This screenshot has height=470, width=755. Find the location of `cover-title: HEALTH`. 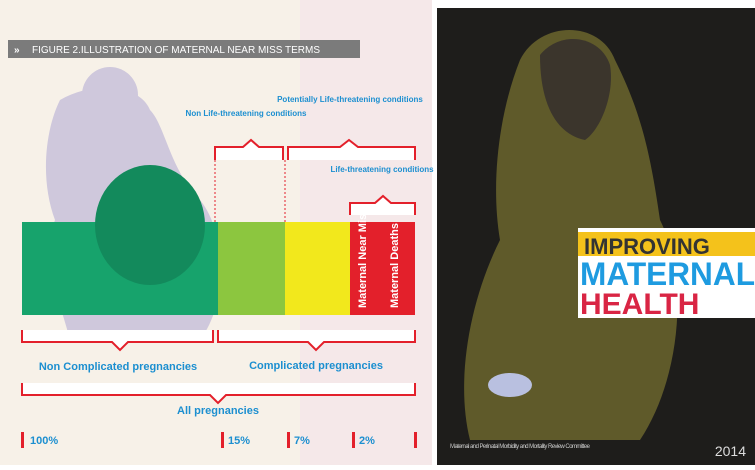

cover-title: HEALTH is located at coordinates (639, 304).